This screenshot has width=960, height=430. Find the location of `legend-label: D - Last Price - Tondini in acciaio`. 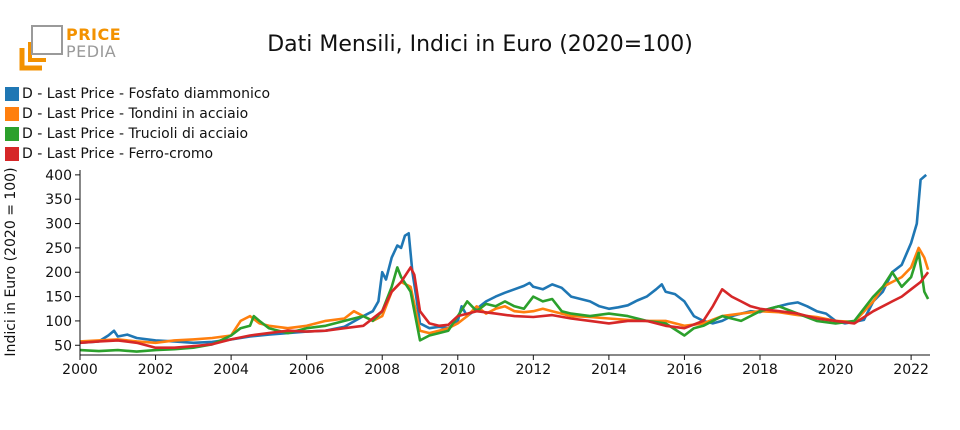

legend-label: D - Last Price - Tondini in acciaio is located at coordinates (135, 114).